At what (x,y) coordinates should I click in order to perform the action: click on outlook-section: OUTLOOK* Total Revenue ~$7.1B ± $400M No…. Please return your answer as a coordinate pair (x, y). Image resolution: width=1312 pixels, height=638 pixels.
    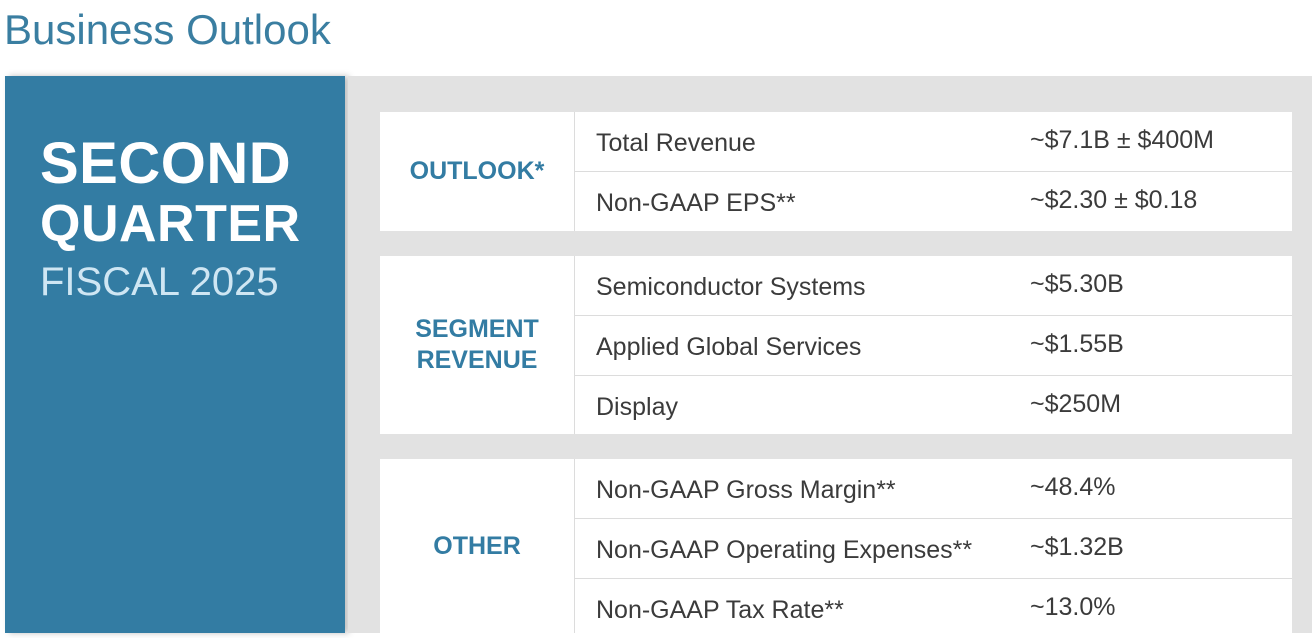
    Looking at the image, I should click on (836, 171).